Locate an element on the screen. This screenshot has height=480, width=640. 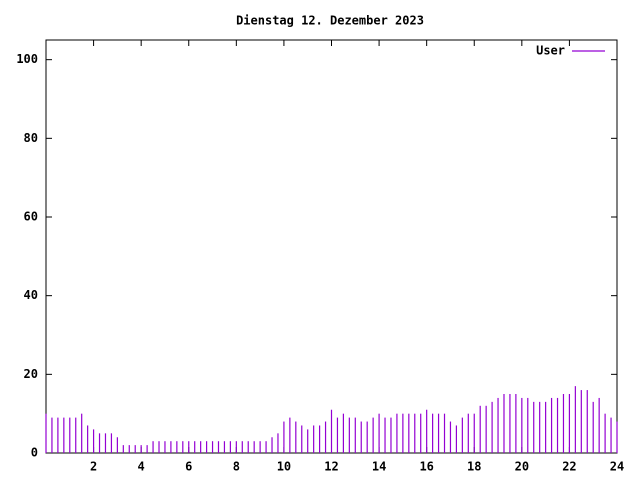
x-tick-label: 18 is located at coordinates (474, 467).